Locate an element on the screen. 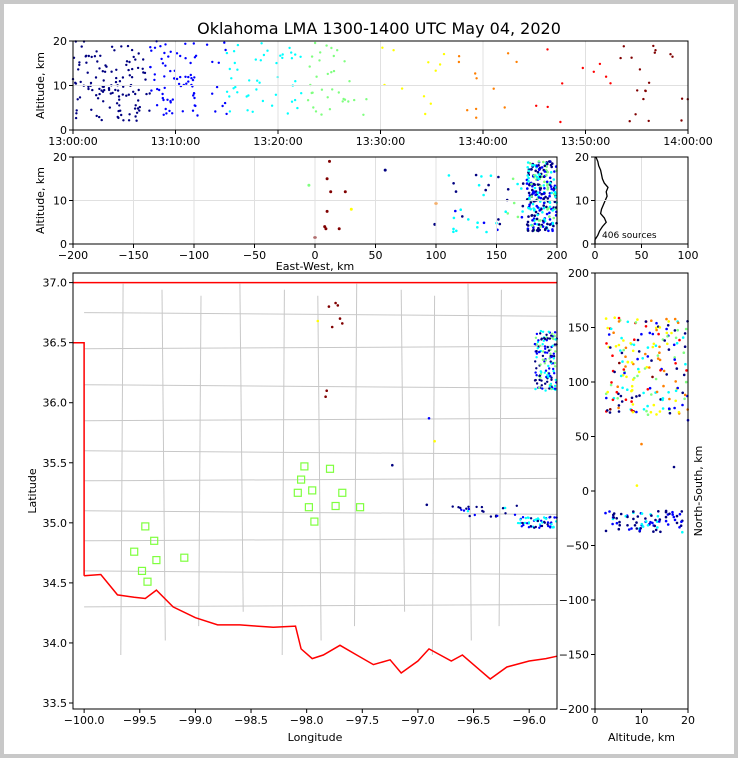 The image size is (738, 758). x-tick-label: 0 is located at coordinates (315, 255).